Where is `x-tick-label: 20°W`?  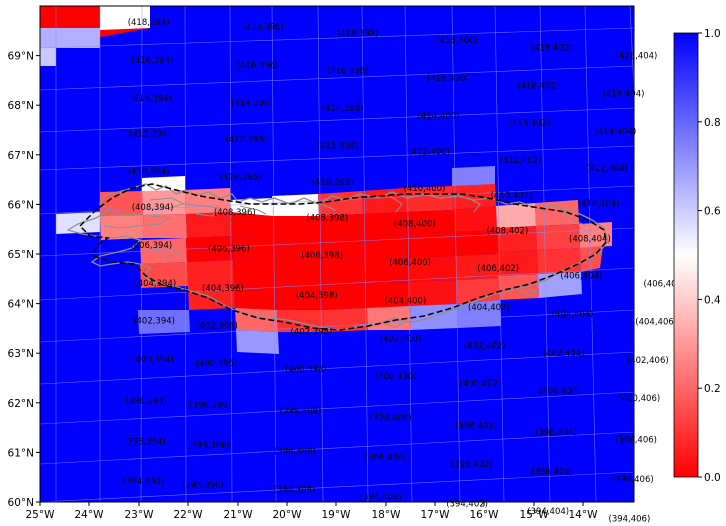
x-tick-label: 20°W is located at coordinates (288, 515).